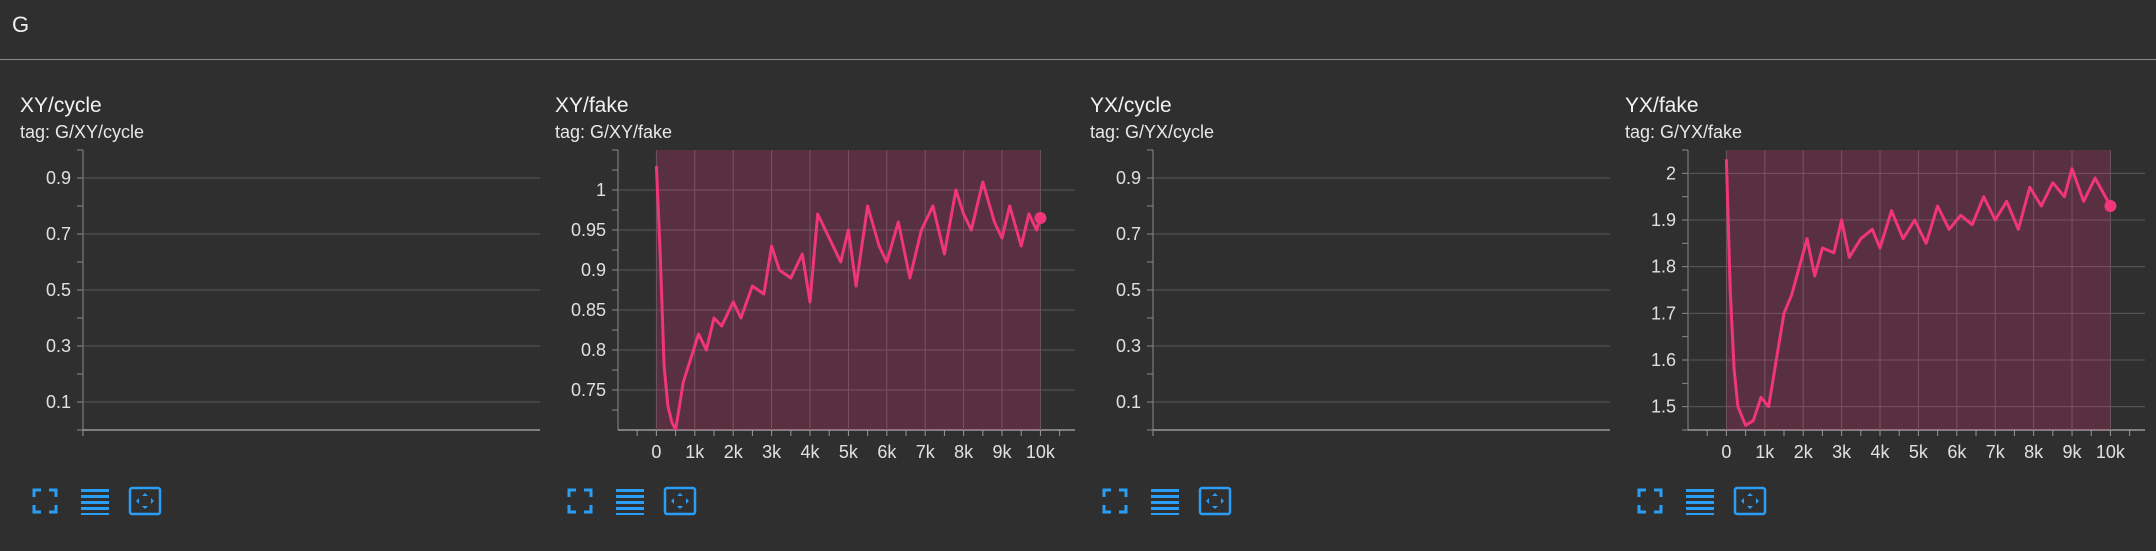 The width and height of the screenshot is (2156, 551). What do you see at coordinates (588, 390) in the screenshot?
I see `y-tick-label: 0.75` at bounding box center [588, 390].